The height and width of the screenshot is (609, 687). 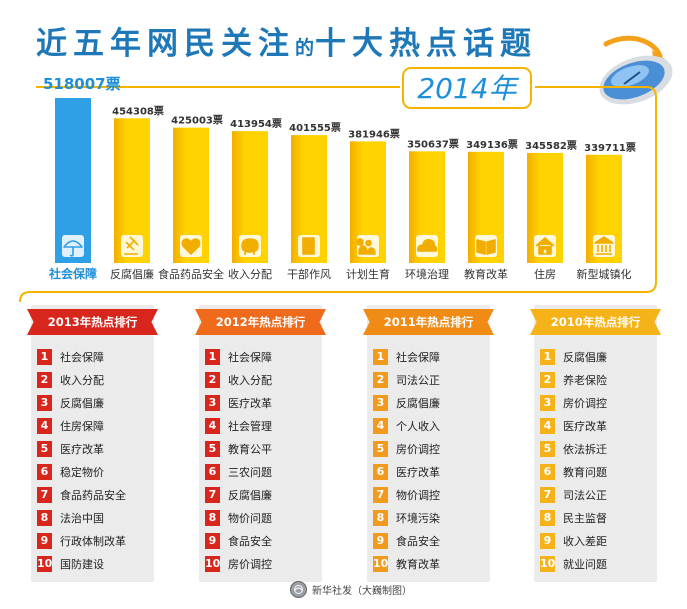 I want to click on list-item: 9 食品安全, so click(x=262, y=540).